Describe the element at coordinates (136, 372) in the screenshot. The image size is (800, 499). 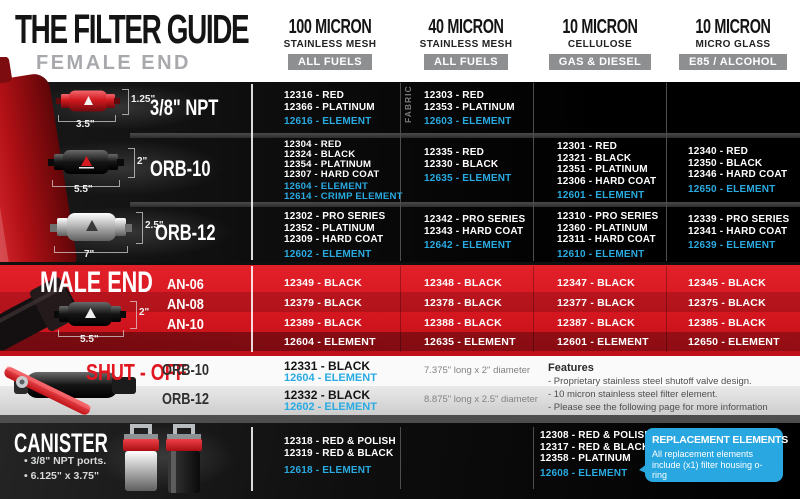
I see `shutoff-title: SHUT - OFF` at that location.